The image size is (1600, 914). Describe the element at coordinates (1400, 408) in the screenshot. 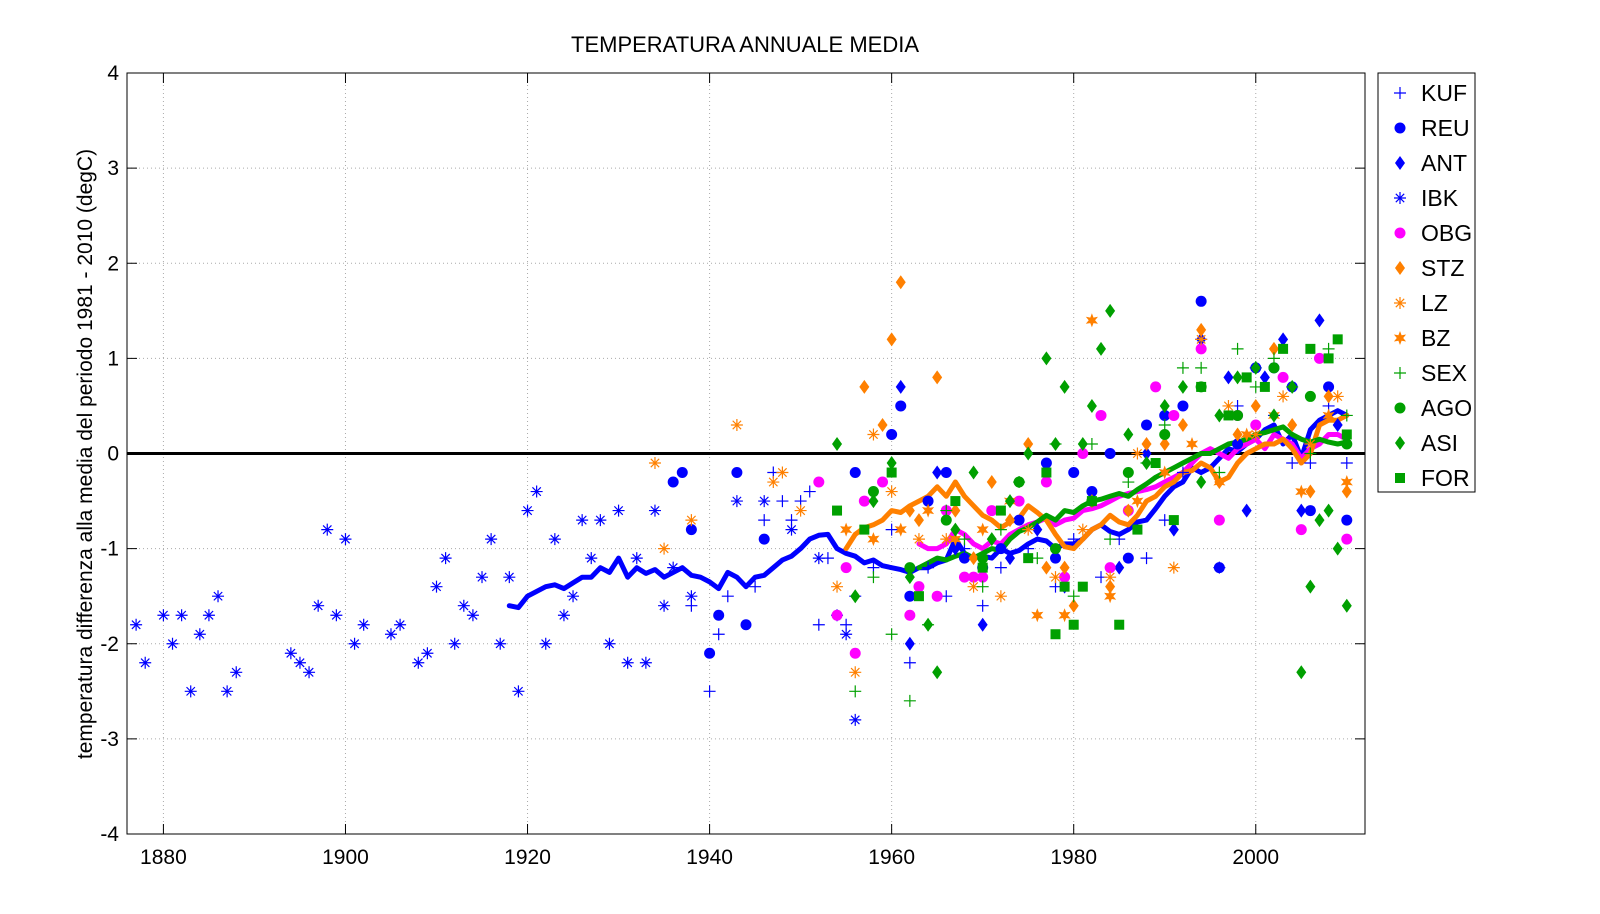

I see `legend-marker-ago` at that location.